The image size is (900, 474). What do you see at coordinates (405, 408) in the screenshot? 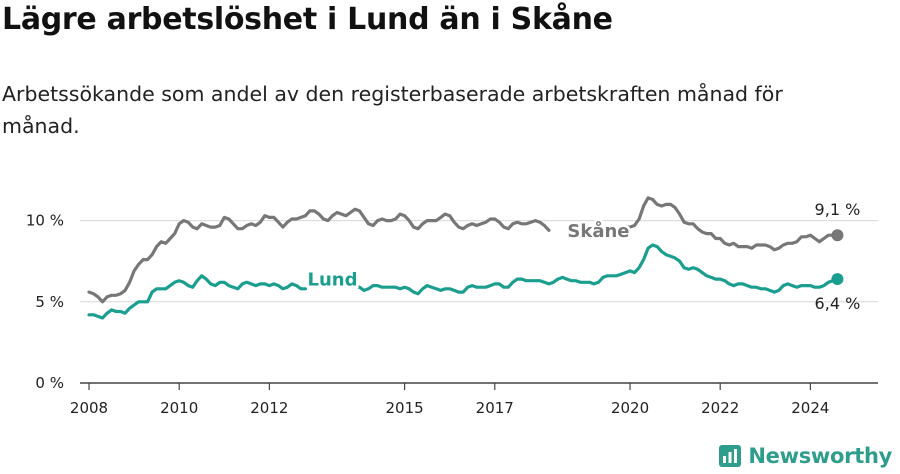
I see `x-tick-label: 2015` at bounding box center [405, 408].